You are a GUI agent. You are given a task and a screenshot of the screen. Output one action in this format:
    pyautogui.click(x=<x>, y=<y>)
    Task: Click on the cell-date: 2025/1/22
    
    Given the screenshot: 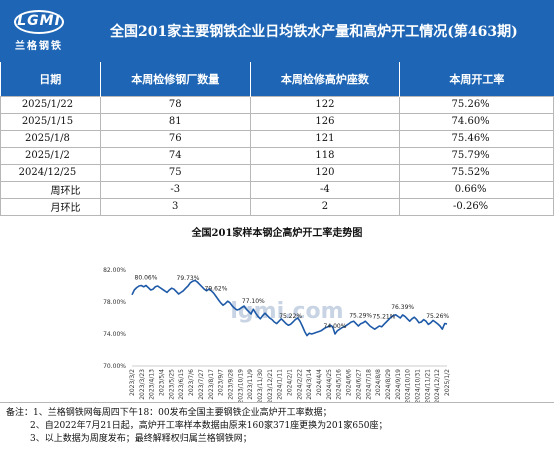 What is the action you would take?
    pyautogui.click(x=50, y=104)
    